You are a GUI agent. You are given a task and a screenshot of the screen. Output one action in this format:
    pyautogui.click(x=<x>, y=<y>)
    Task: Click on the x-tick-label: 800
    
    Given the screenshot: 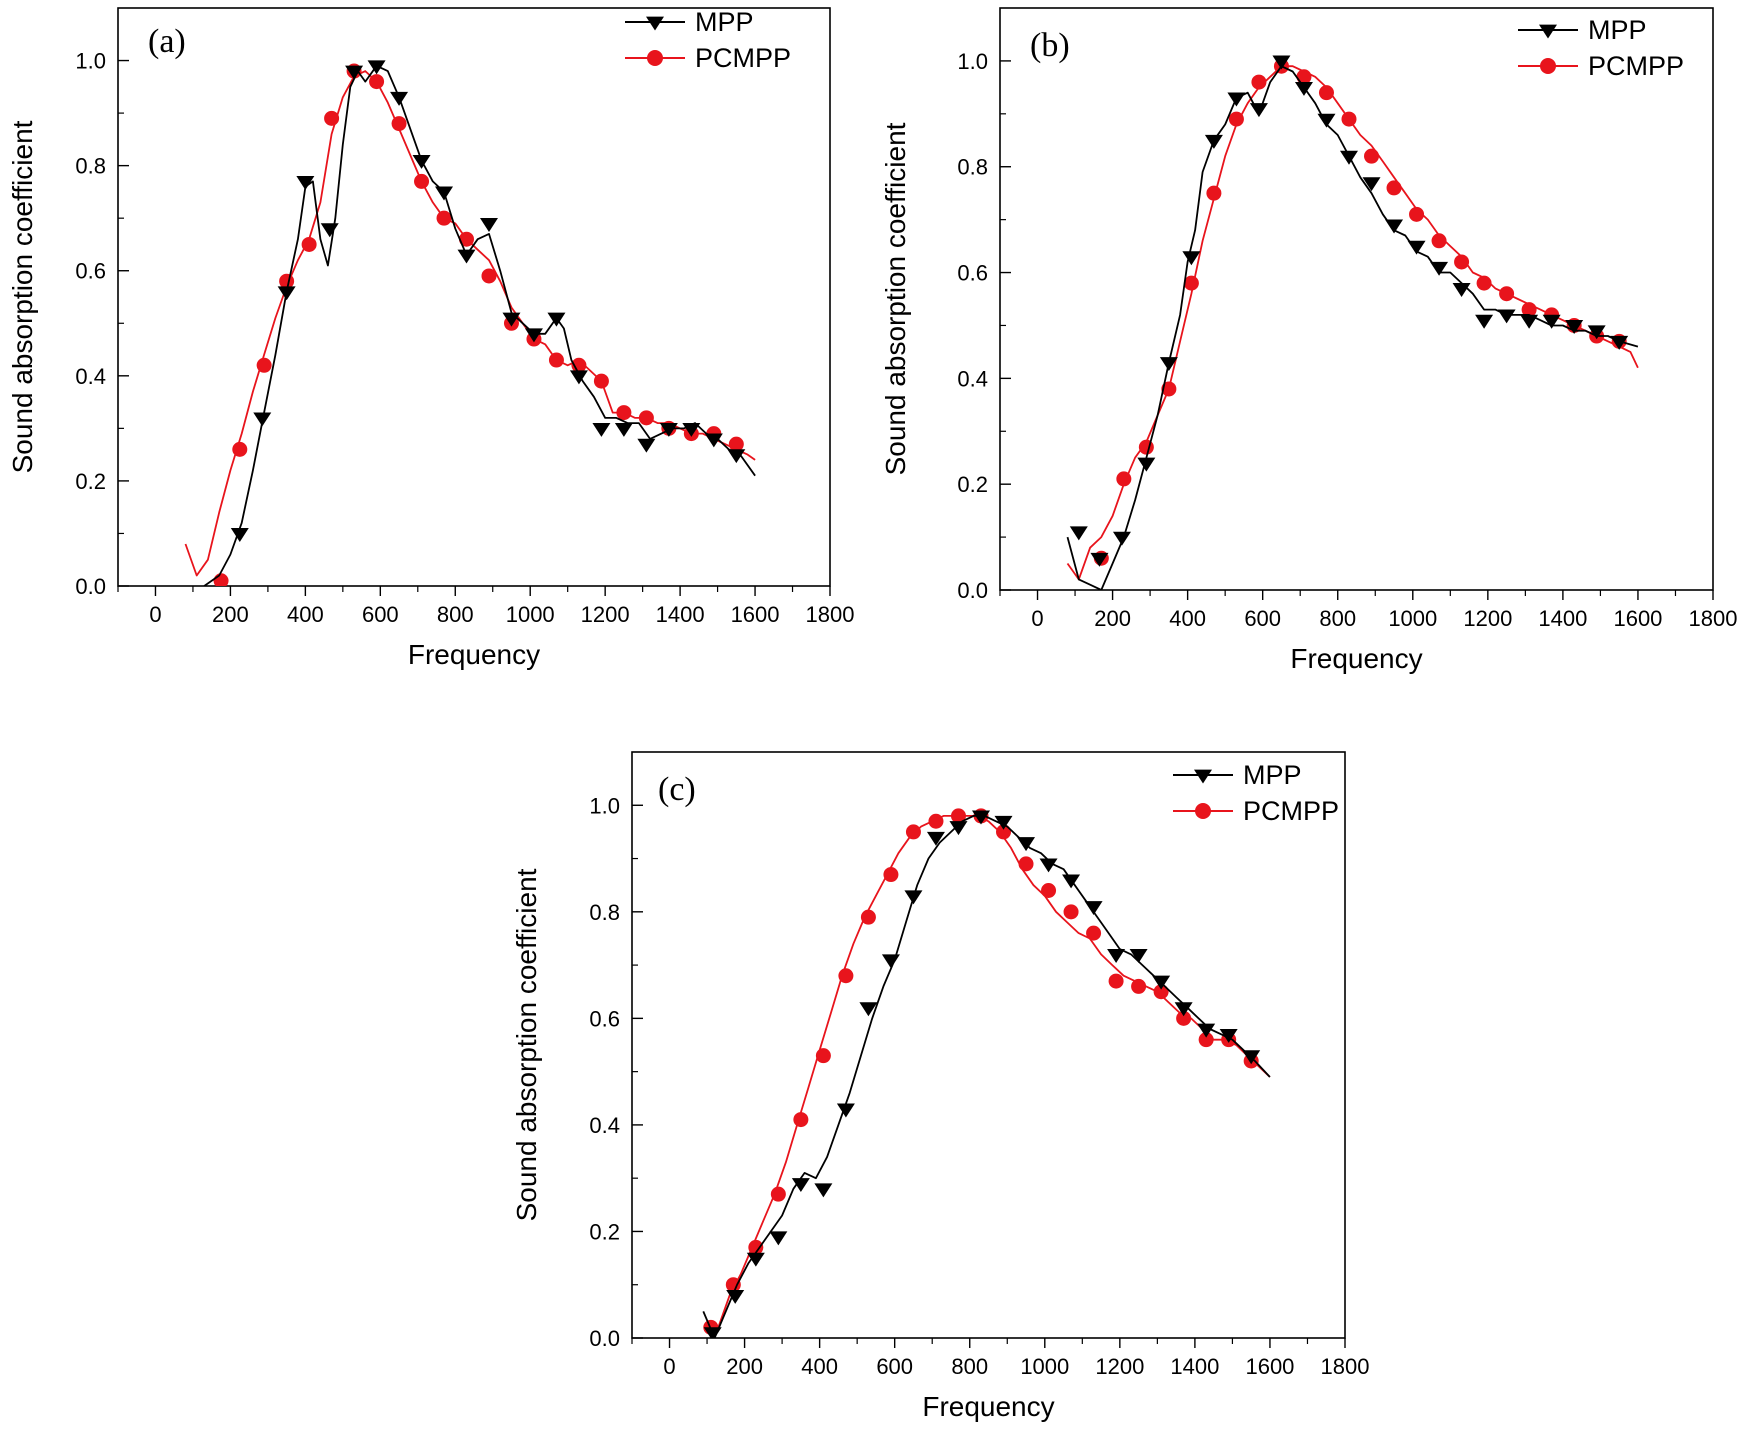 What is the action you would take?
    pyautogui.click(x=455, y=614)
    